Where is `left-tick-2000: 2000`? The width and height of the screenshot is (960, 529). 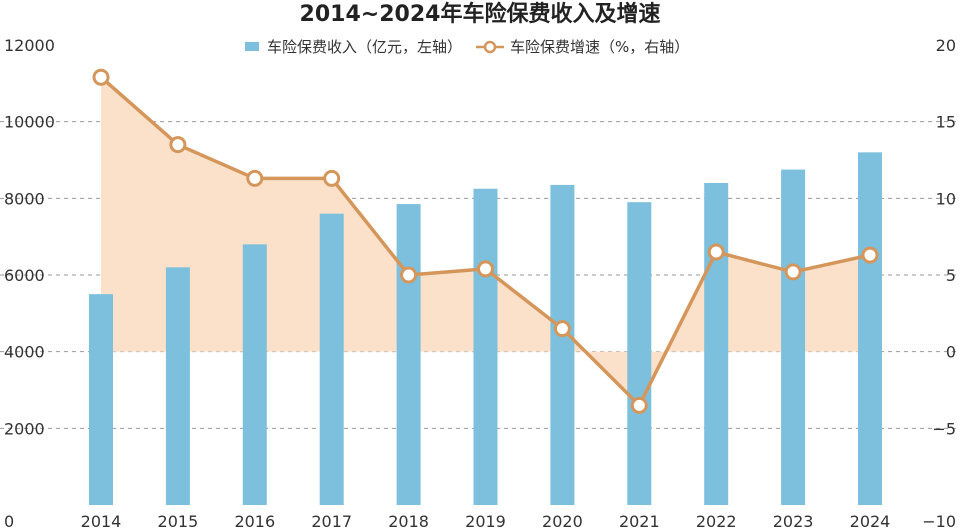
left-tick-2000: 2000 is located at coordinates (24, 428).